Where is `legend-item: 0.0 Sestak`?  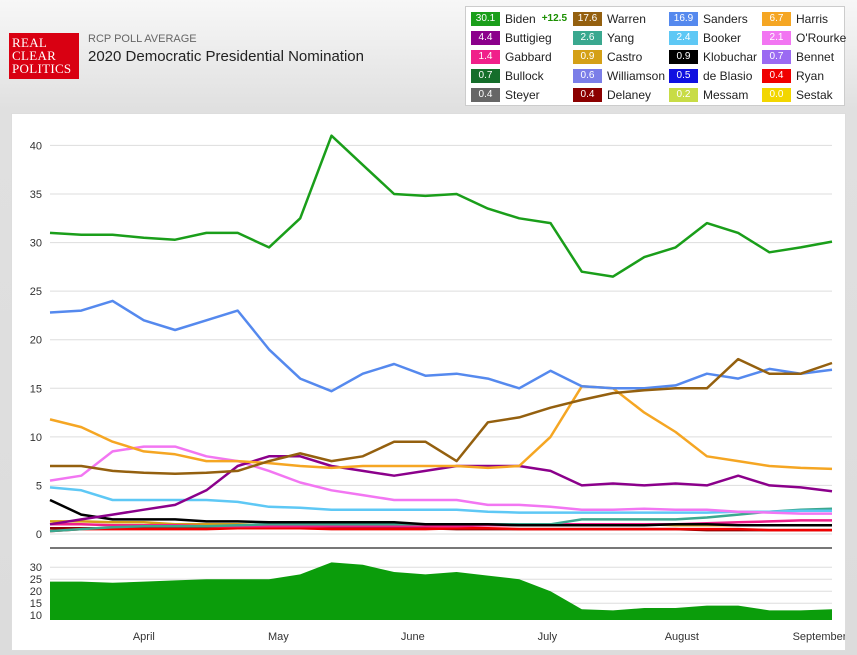 legend-item: 0.0 Sestak is located at coordinates (797, 94).